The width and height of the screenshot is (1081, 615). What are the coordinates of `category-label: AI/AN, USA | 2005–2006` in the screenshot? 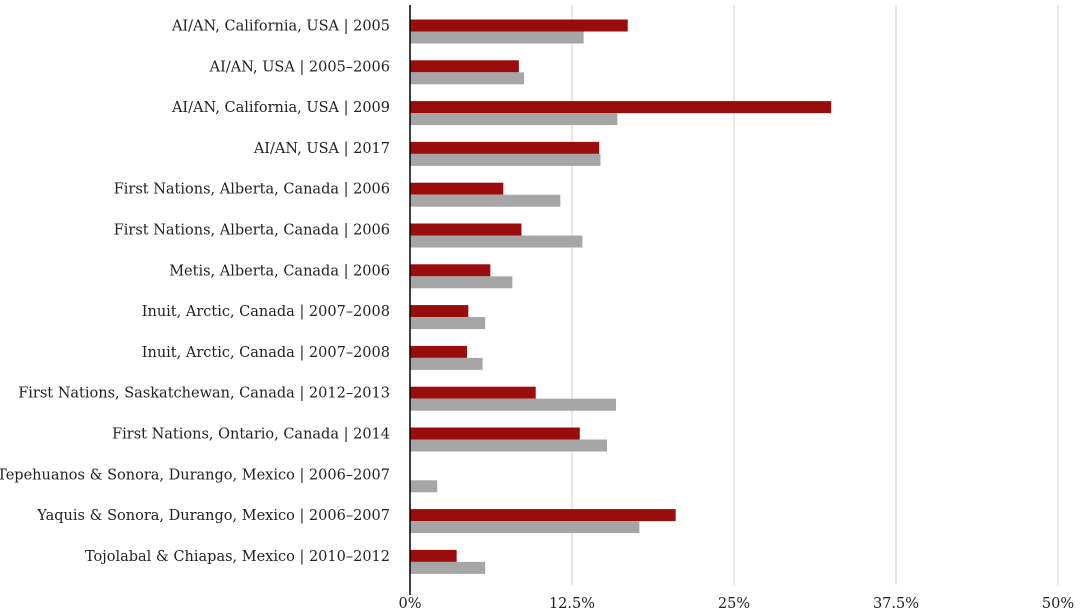 It's located at (299, 67).